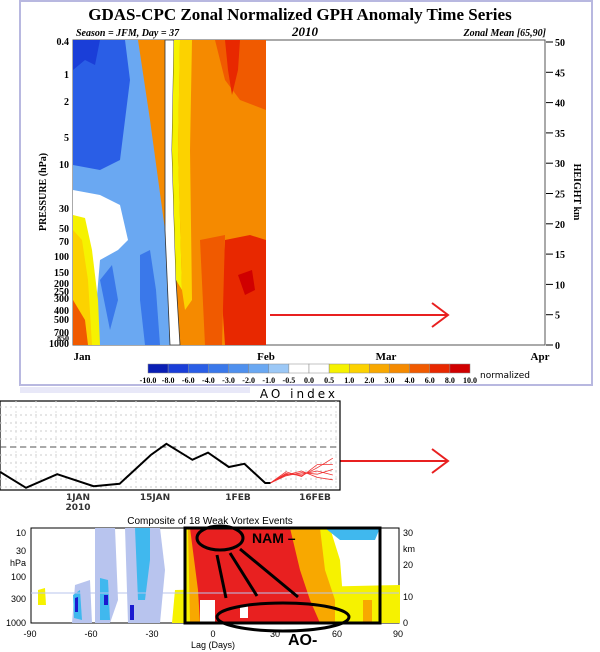  What do you see at coordinates (560, 164) in the screenshot?
I see `height-tick: 30` at bounding box center [560, 164].